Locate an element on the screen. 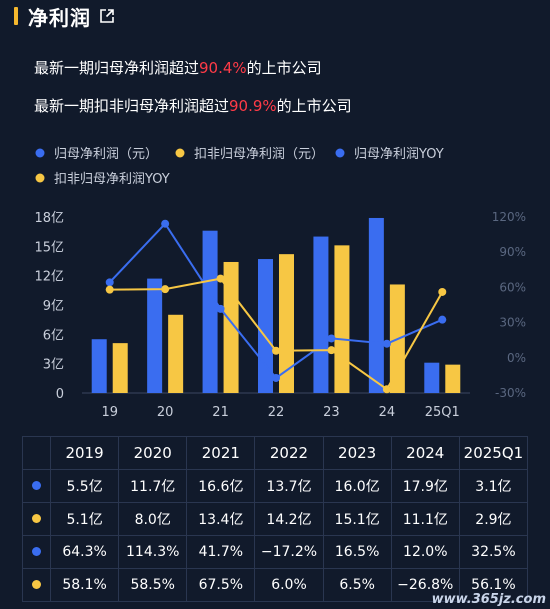 The width and height of the screenshot is (550, 609). y-tick-label-right: 90% is located at coordinates (512, 252).